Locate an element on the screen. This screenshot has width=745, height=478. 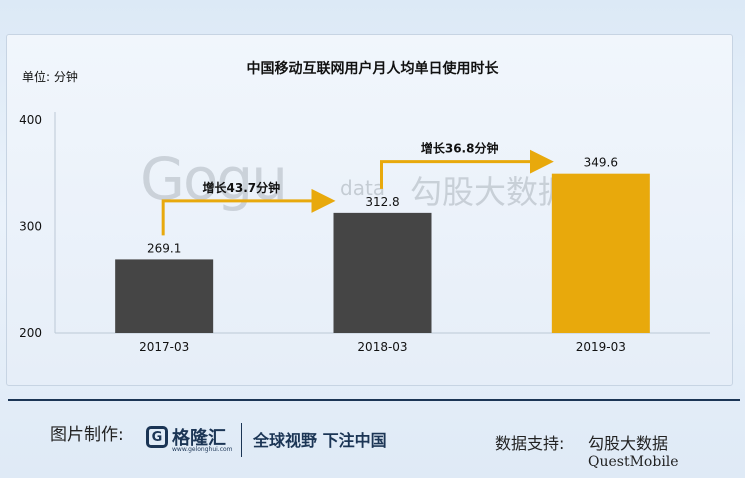
logo-icon: G is located at coordinates (157, 437).